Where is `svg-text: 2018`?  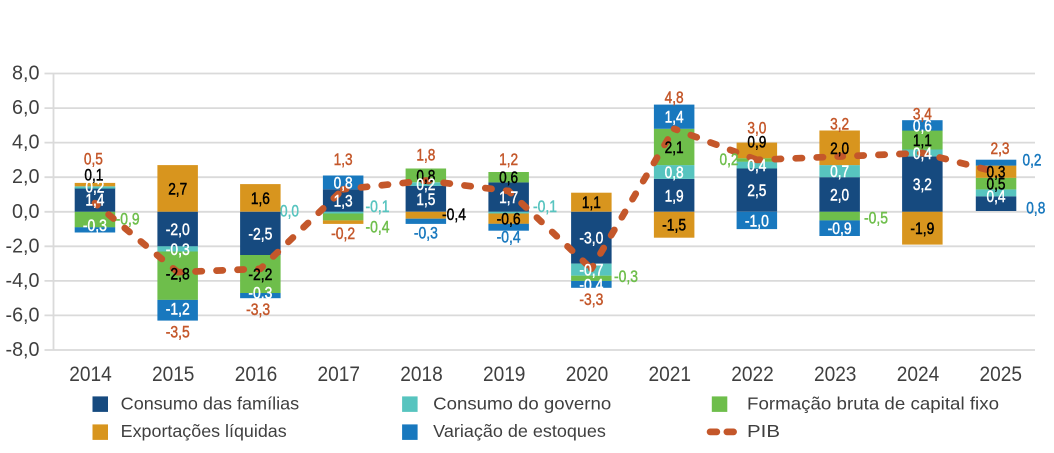 svg-text: 2018 is located at coordinates (421, 374).